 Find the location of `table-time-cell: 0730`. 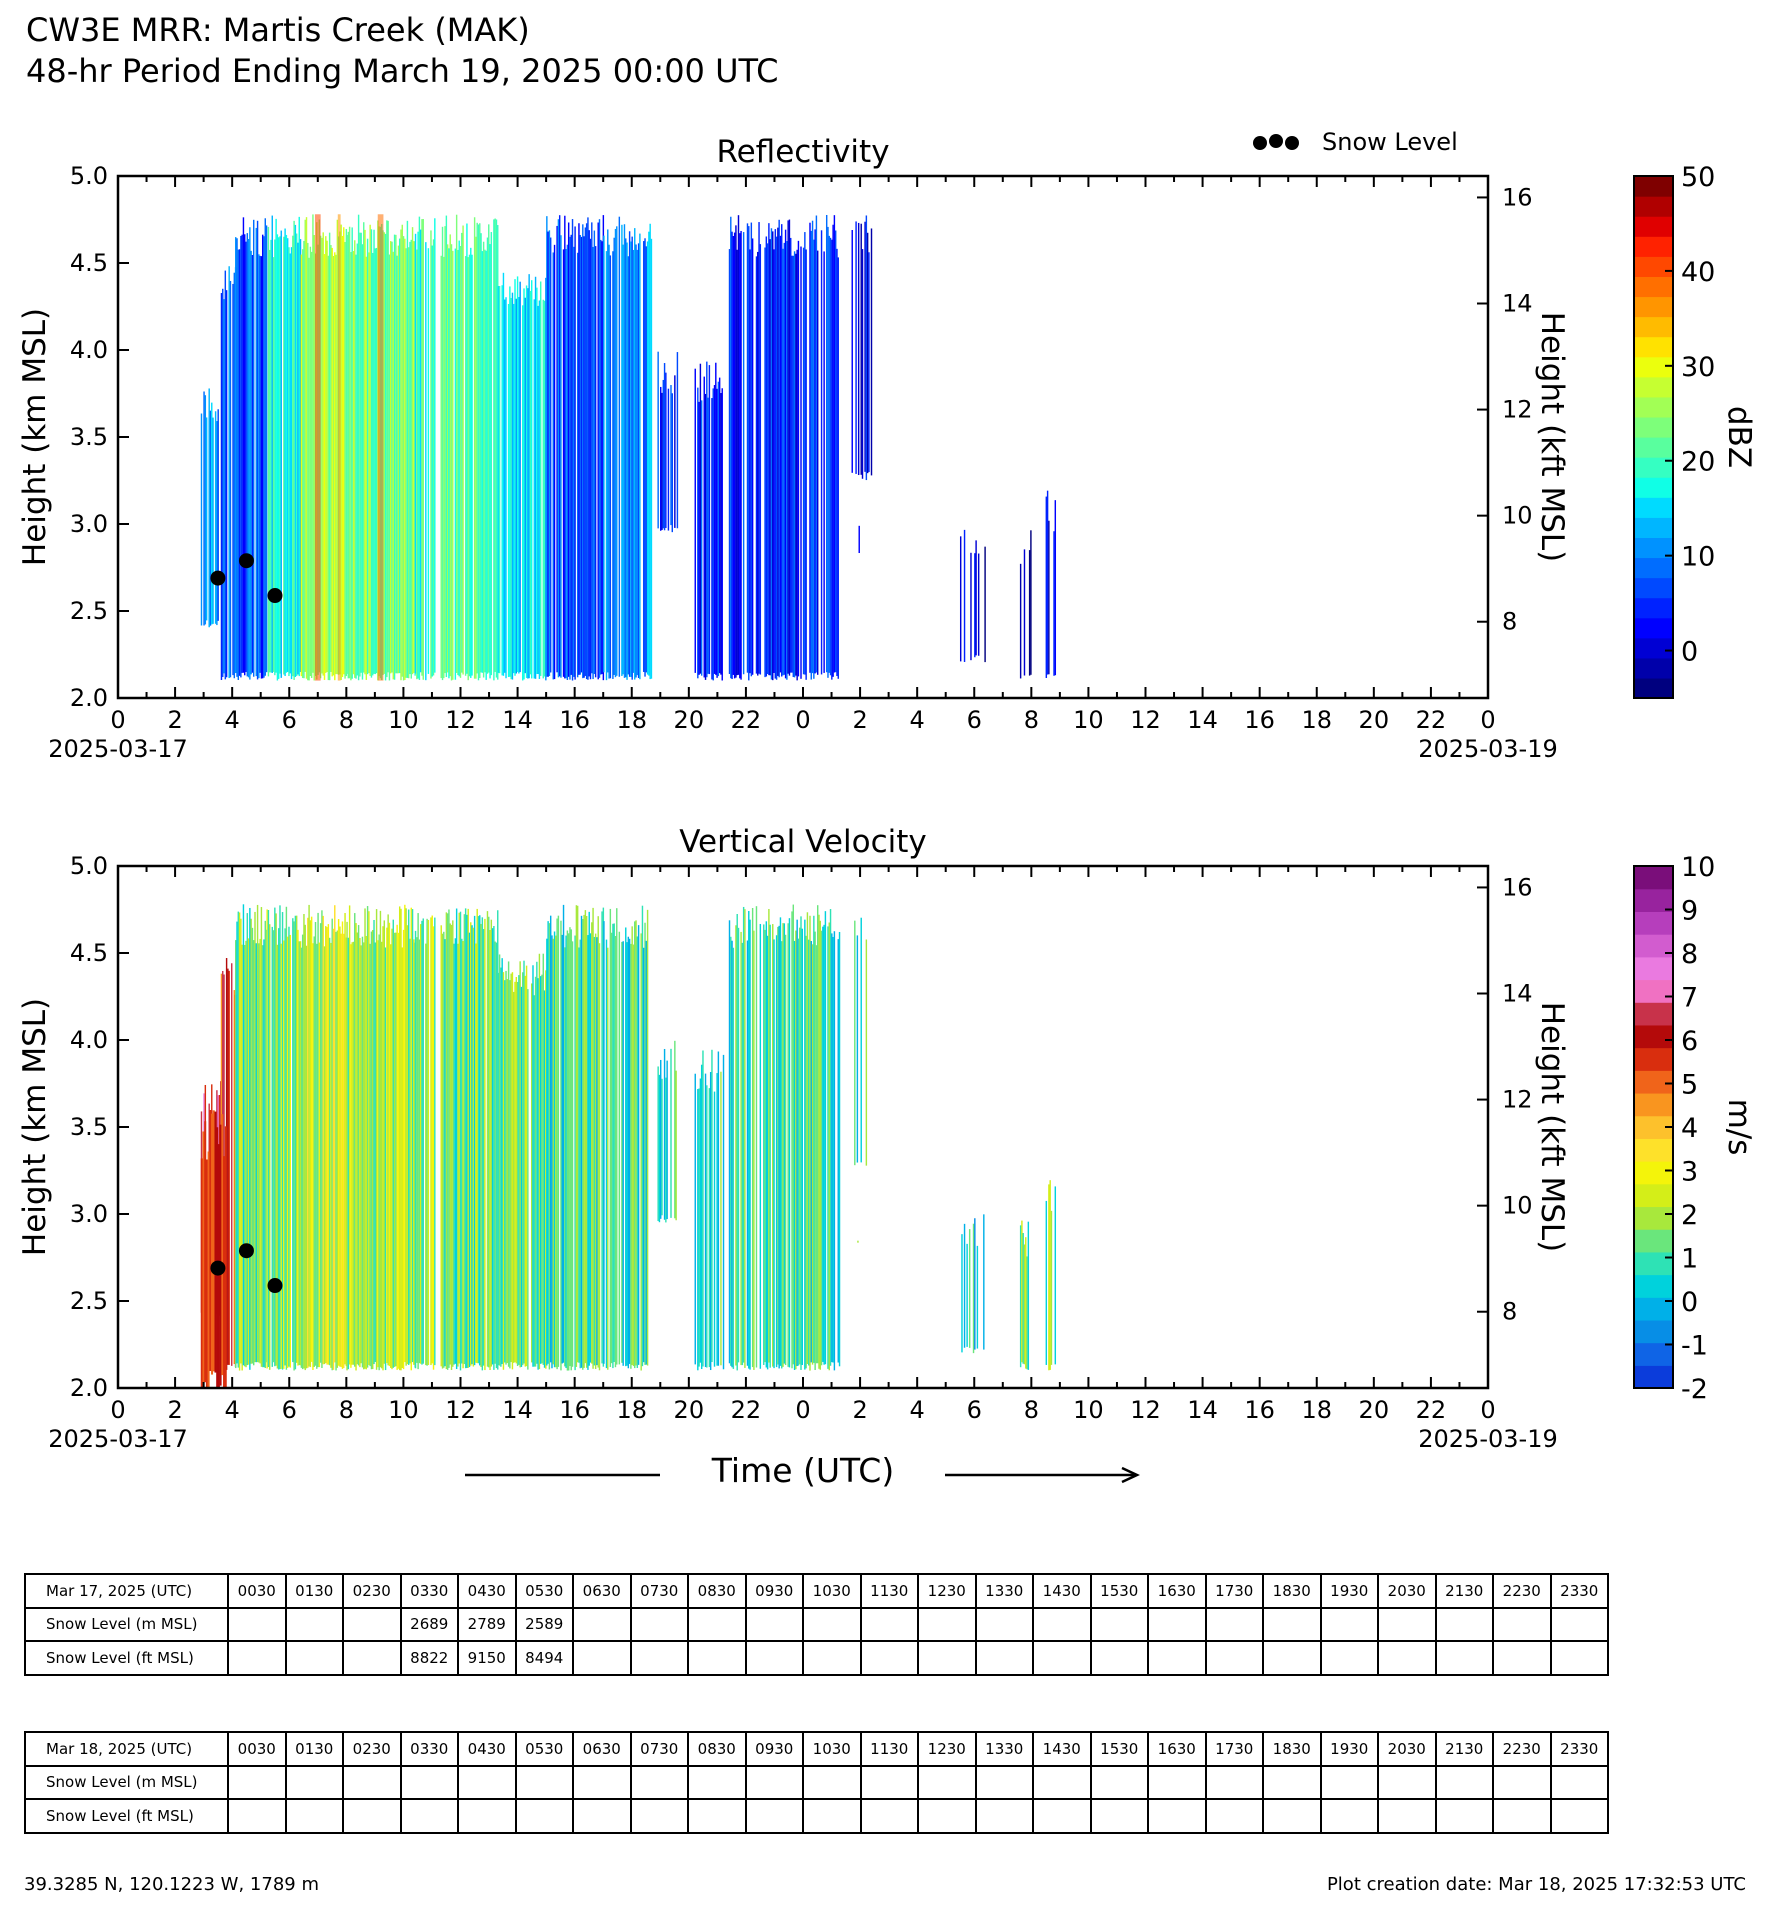

table-time-cell: 0730 is located at coordinates (659, 1749).